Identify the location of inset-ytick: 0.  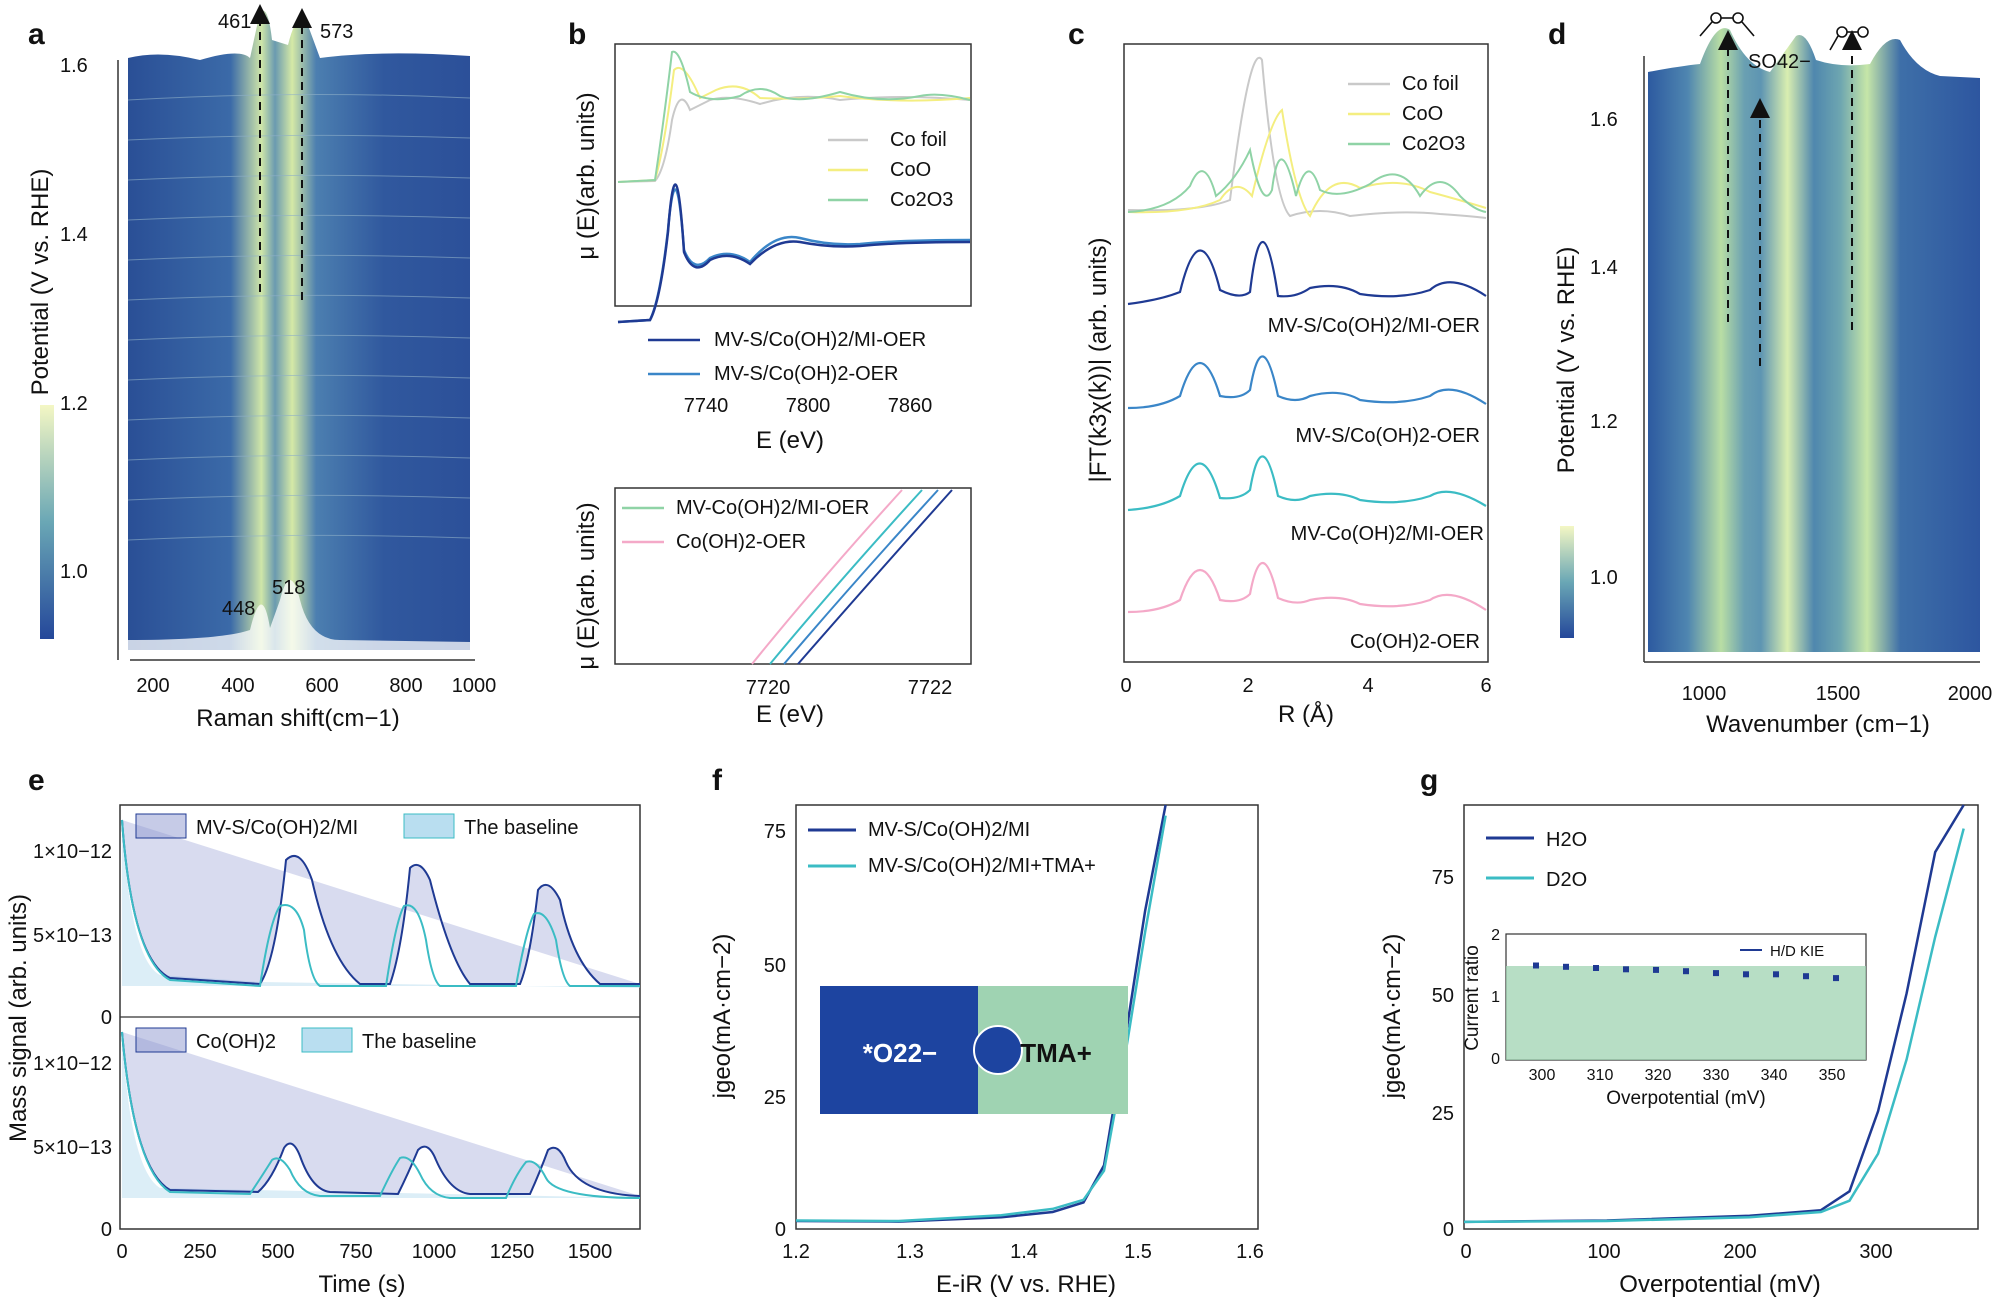
(1495, 1059).